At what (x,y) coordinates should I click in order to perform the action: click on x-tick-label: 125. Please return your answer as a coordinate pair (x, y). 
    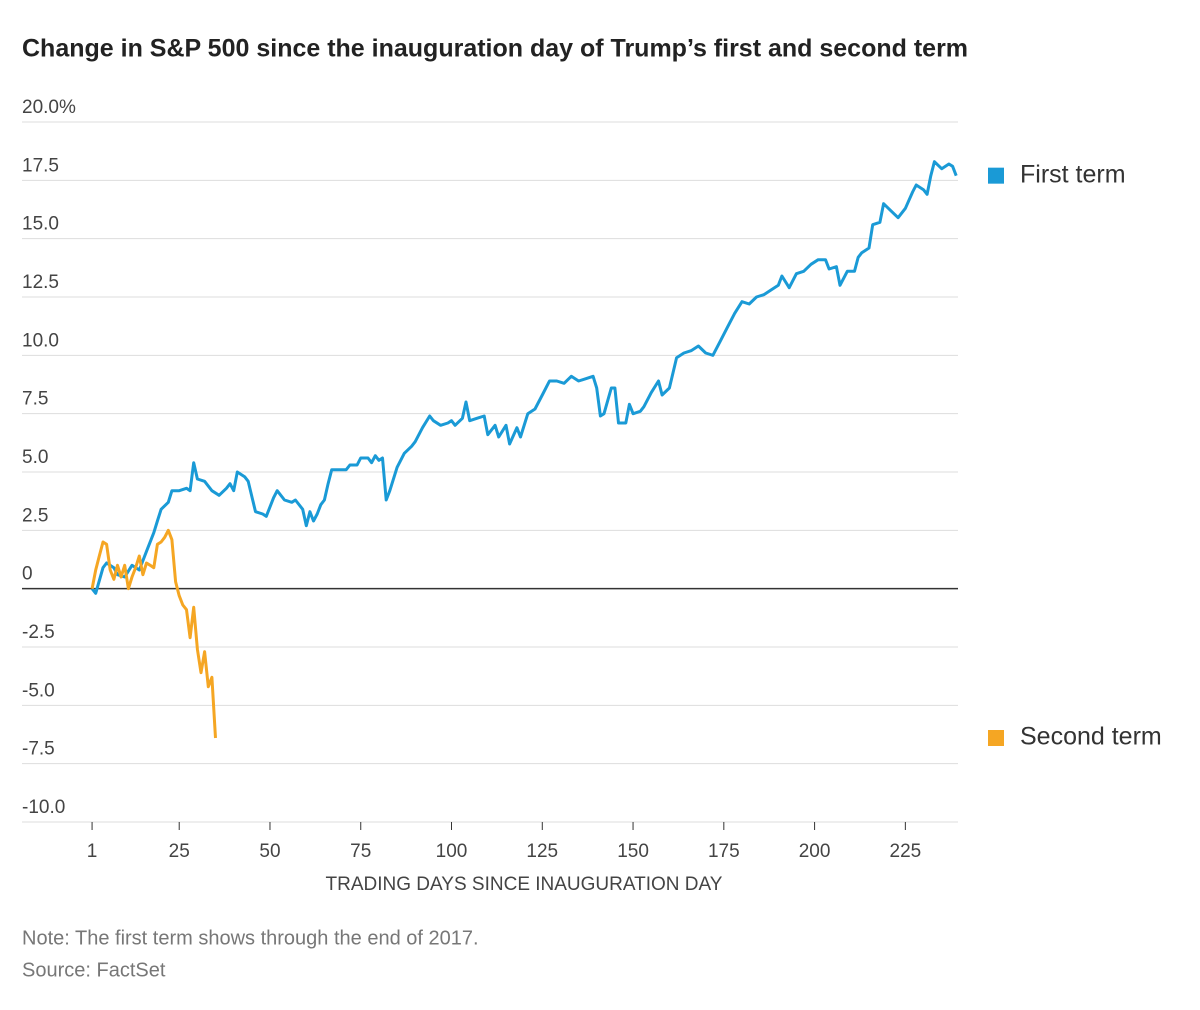
    Looking at the image, I should click on (542, 851).